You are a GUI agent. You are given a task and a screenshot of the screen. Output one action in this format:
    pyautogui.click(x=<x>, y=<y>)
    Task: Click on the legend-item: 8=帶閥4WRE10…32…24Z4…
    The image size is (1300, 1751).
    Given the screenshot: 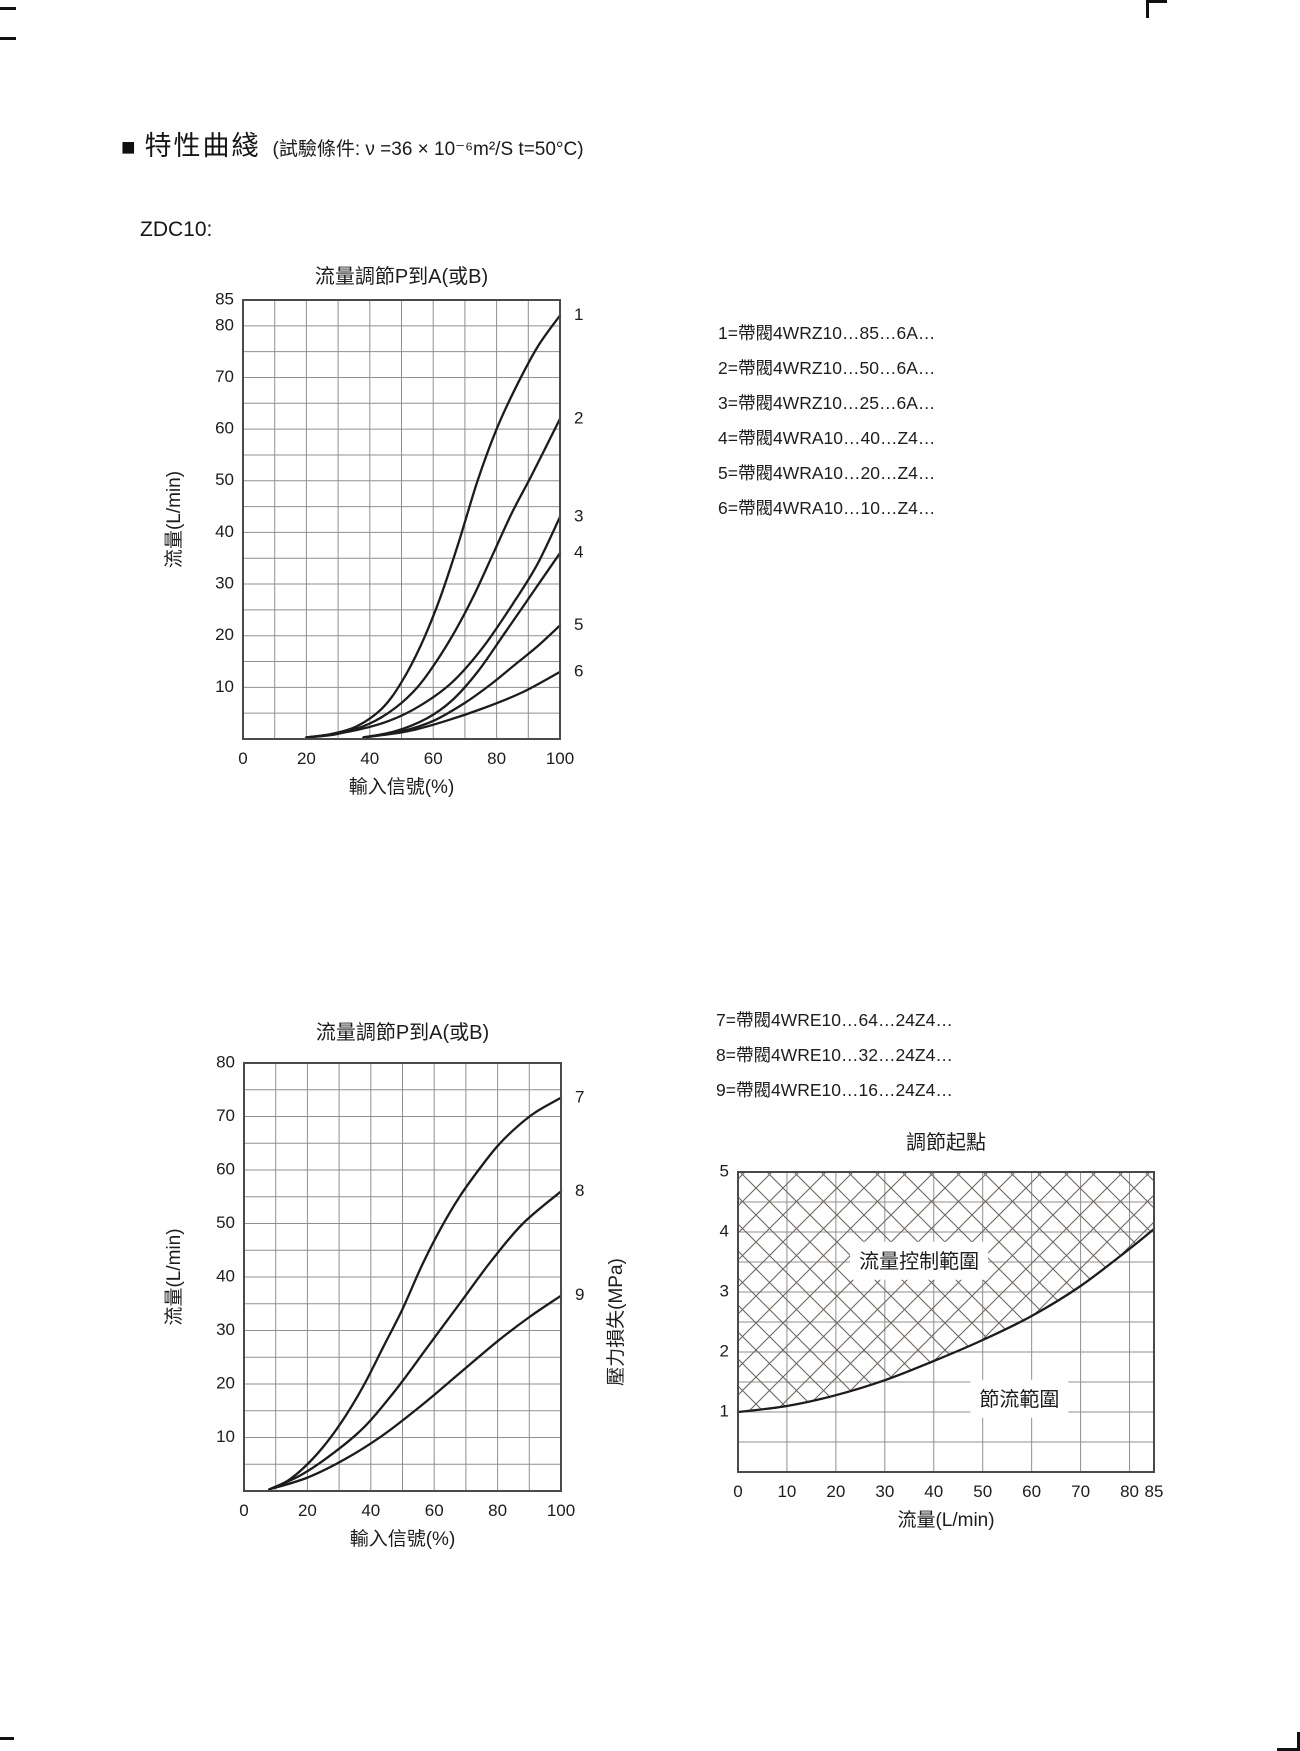 What is the action you would take?
    pyautogui.click(x=834, y=1055)
    